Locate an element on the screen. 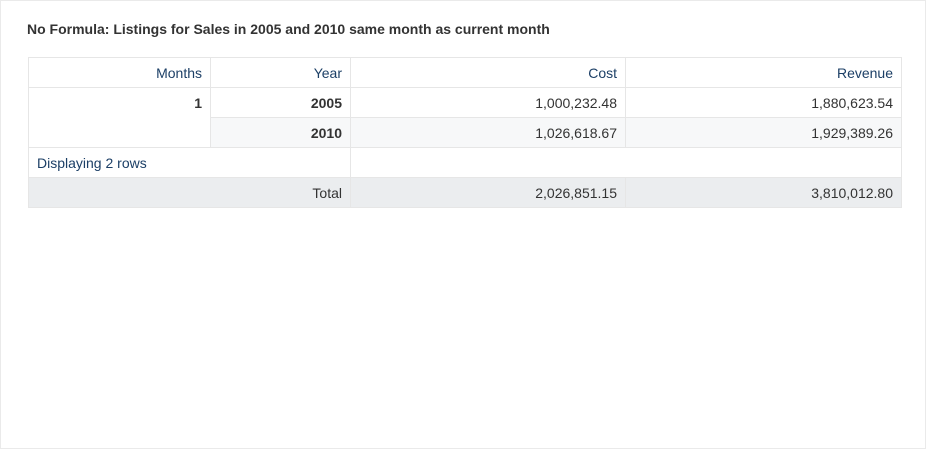 This screenshot has width=926, height=449. total-revenue: 3,810,012.80 is located at coordinates (763, 192).